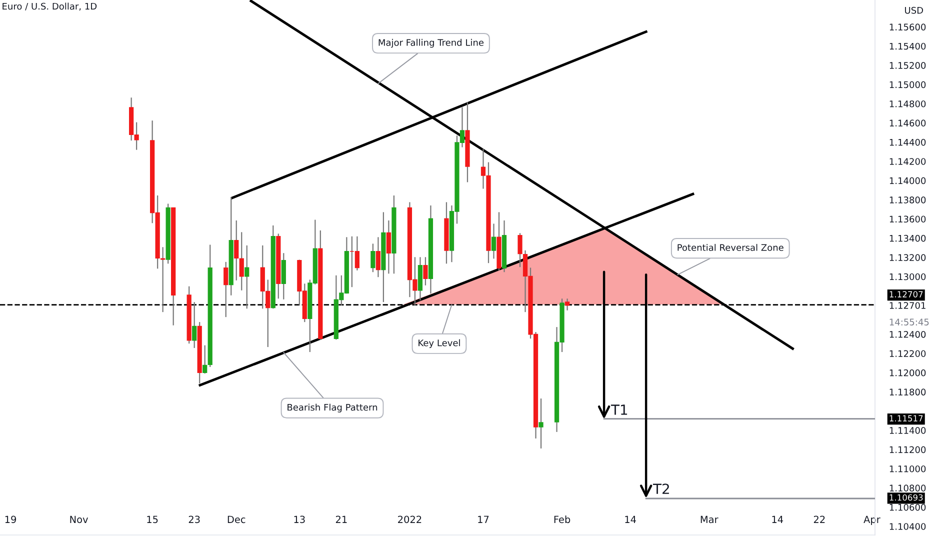 The height and width of the screenshot is (550, 932). Describe the element at coordinates (237, 520) in the screenshot. I see `x-tick-label: Dec` at that location.